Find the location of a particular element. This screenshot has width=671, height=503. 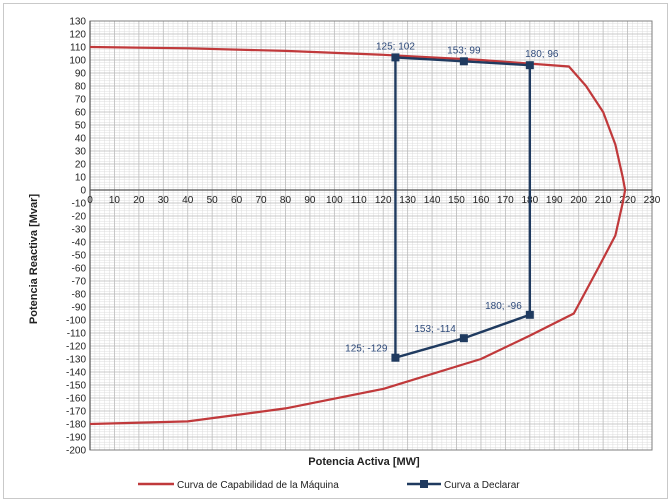

y-tick-label: 60 is located at coordinates (81, 113).